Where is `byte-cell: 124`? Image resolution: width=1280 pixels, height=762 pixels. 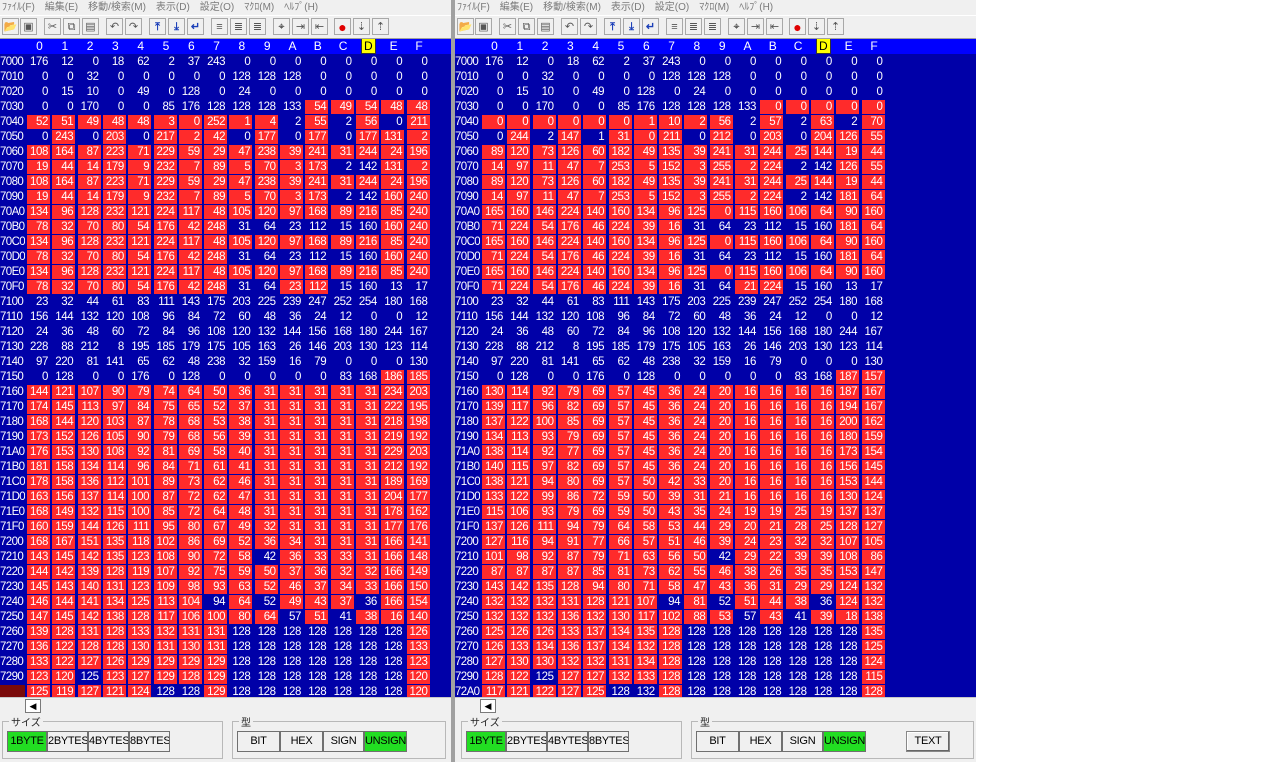 byte-cell: 124 is located at coordinates (873, 497).